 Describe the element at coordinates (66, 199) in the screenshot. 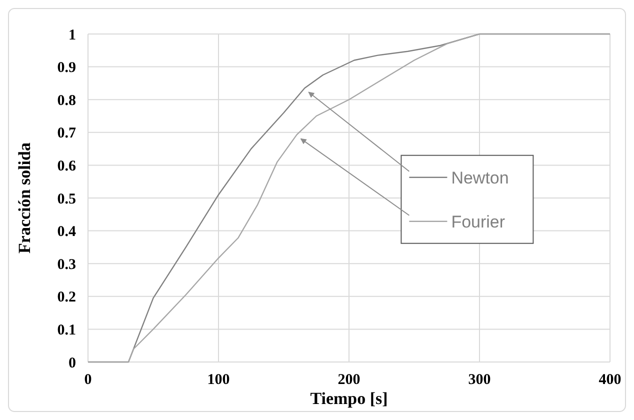

I see `y-tick-label: 0.5` at that location.